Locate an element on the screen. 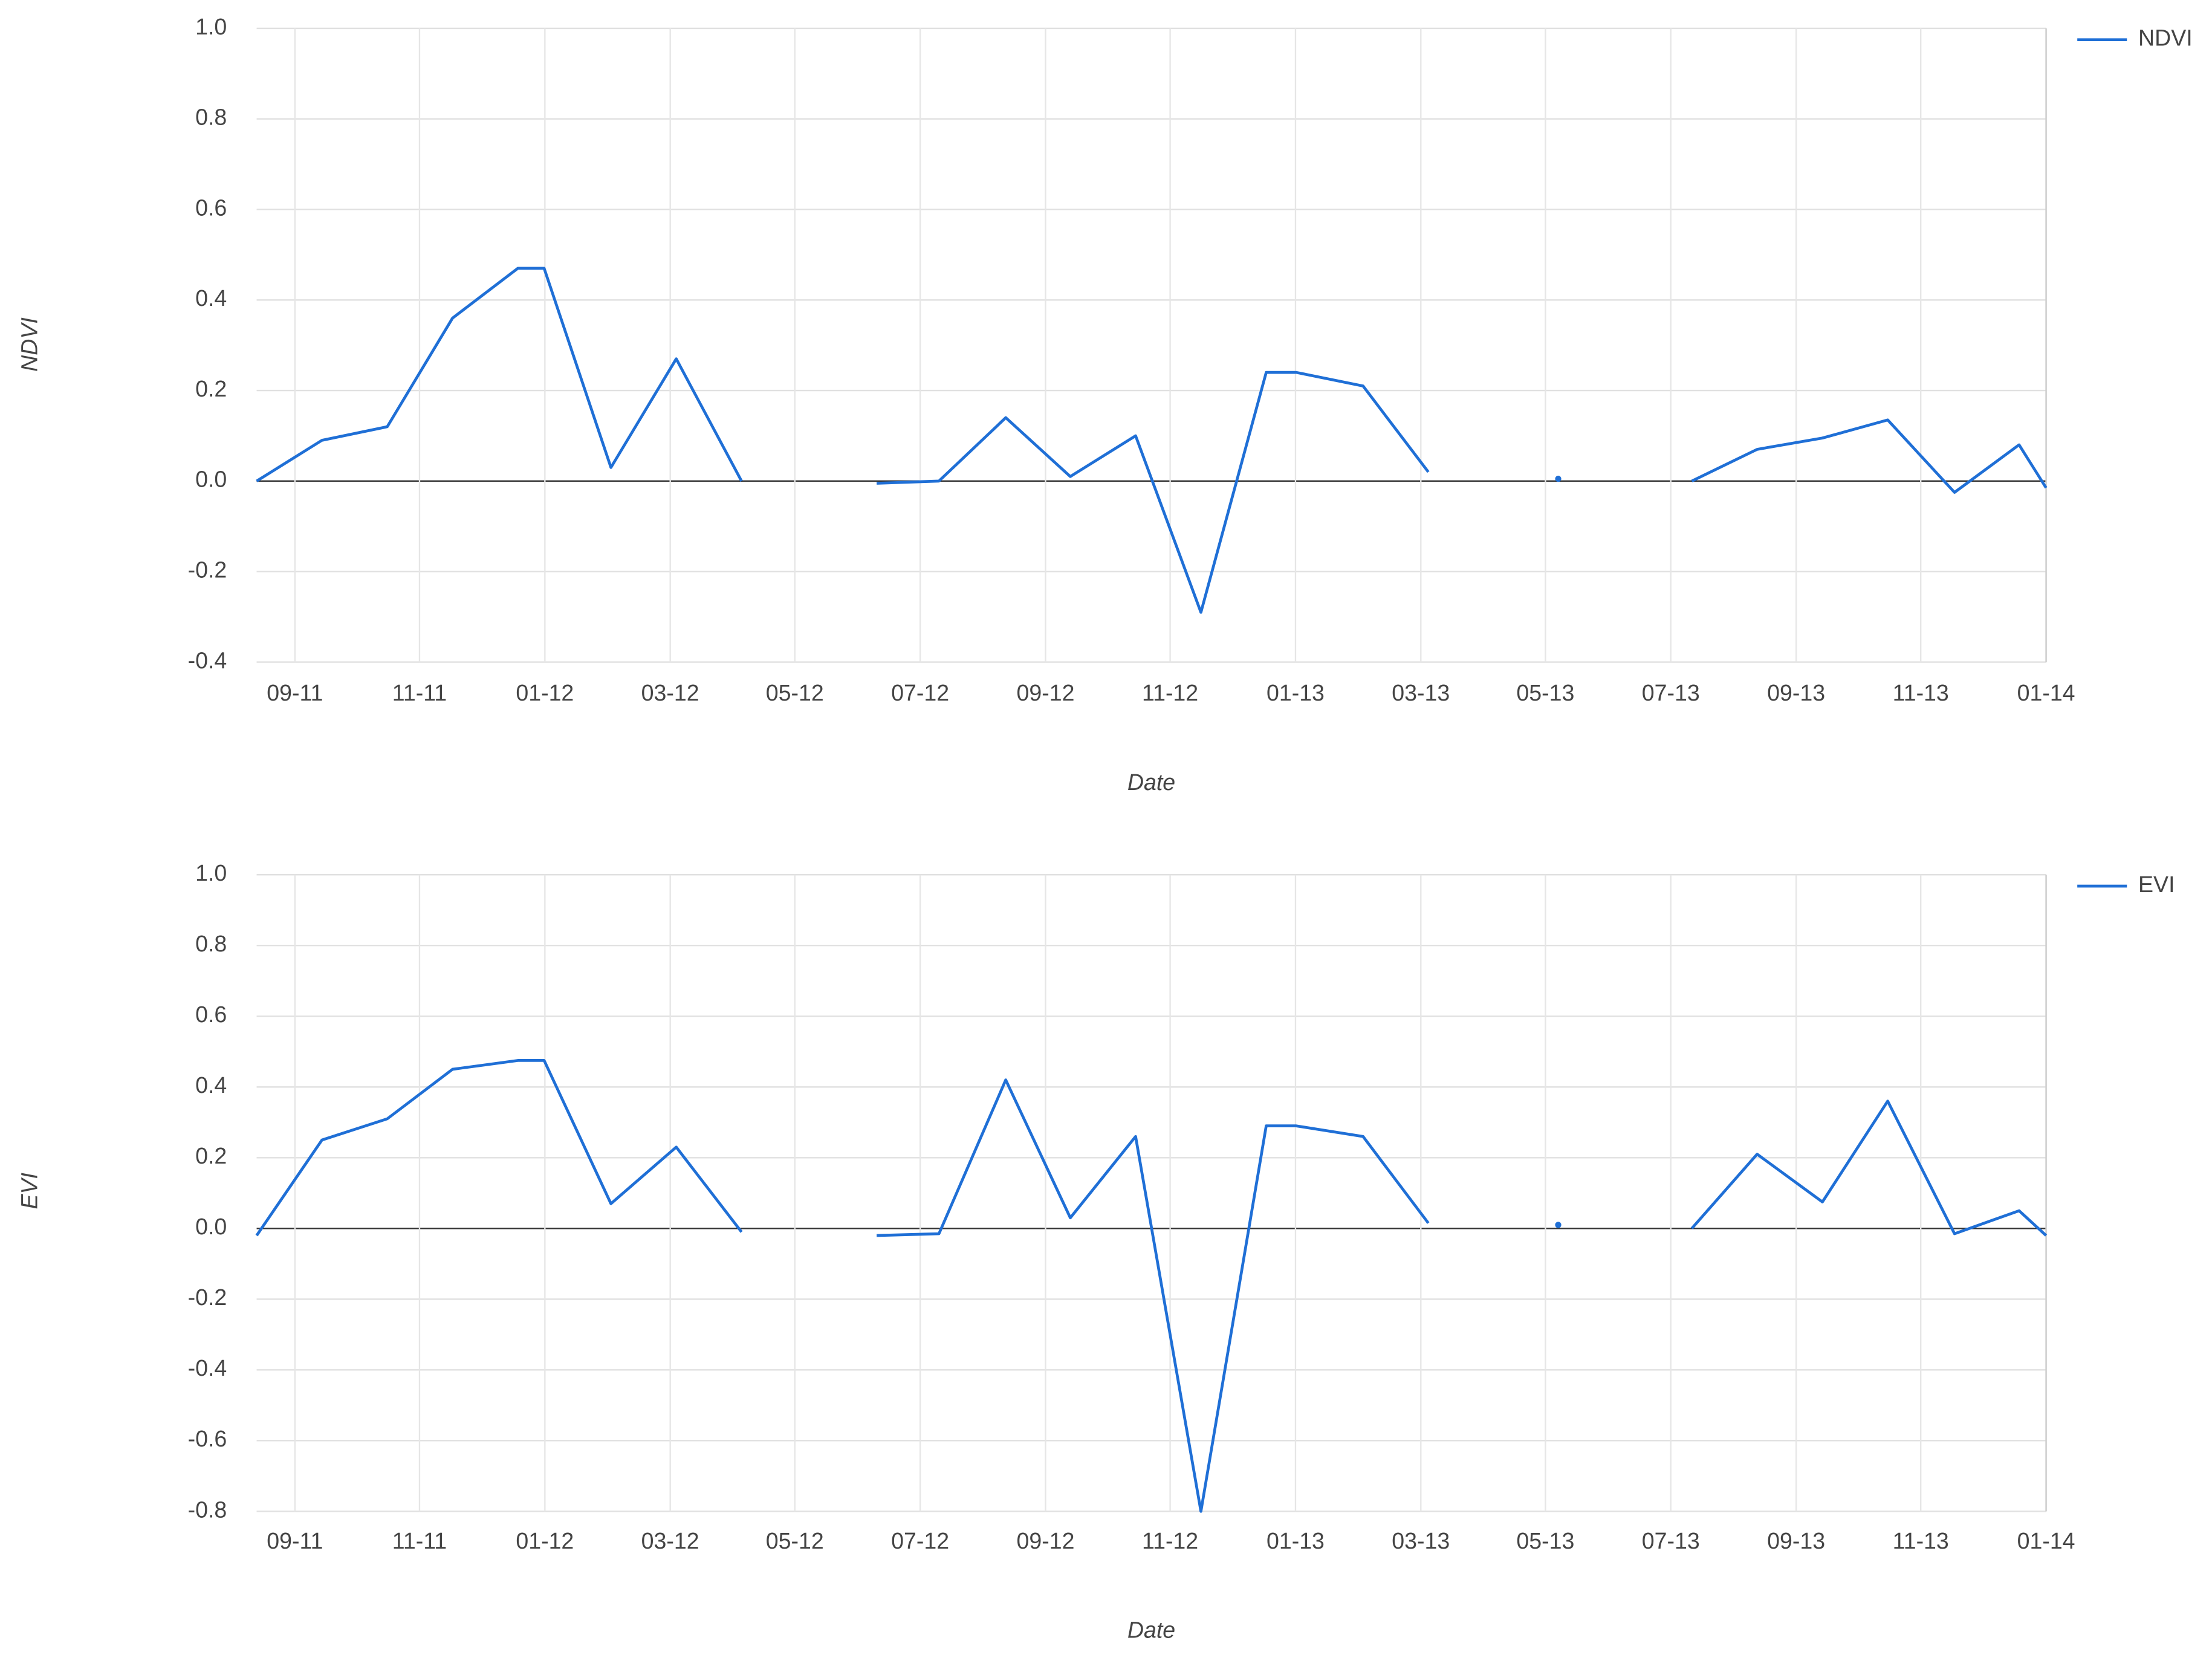  legend-label: EVI is located at coordinates (2156, 884).